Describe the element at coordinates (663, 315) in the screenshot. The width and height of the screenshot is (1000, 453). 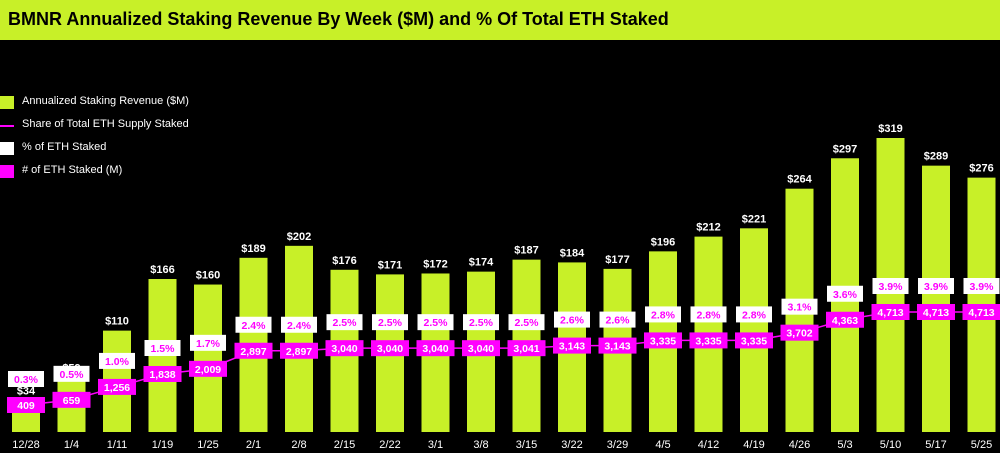
I see `pct-label: 2.8%` at that location.